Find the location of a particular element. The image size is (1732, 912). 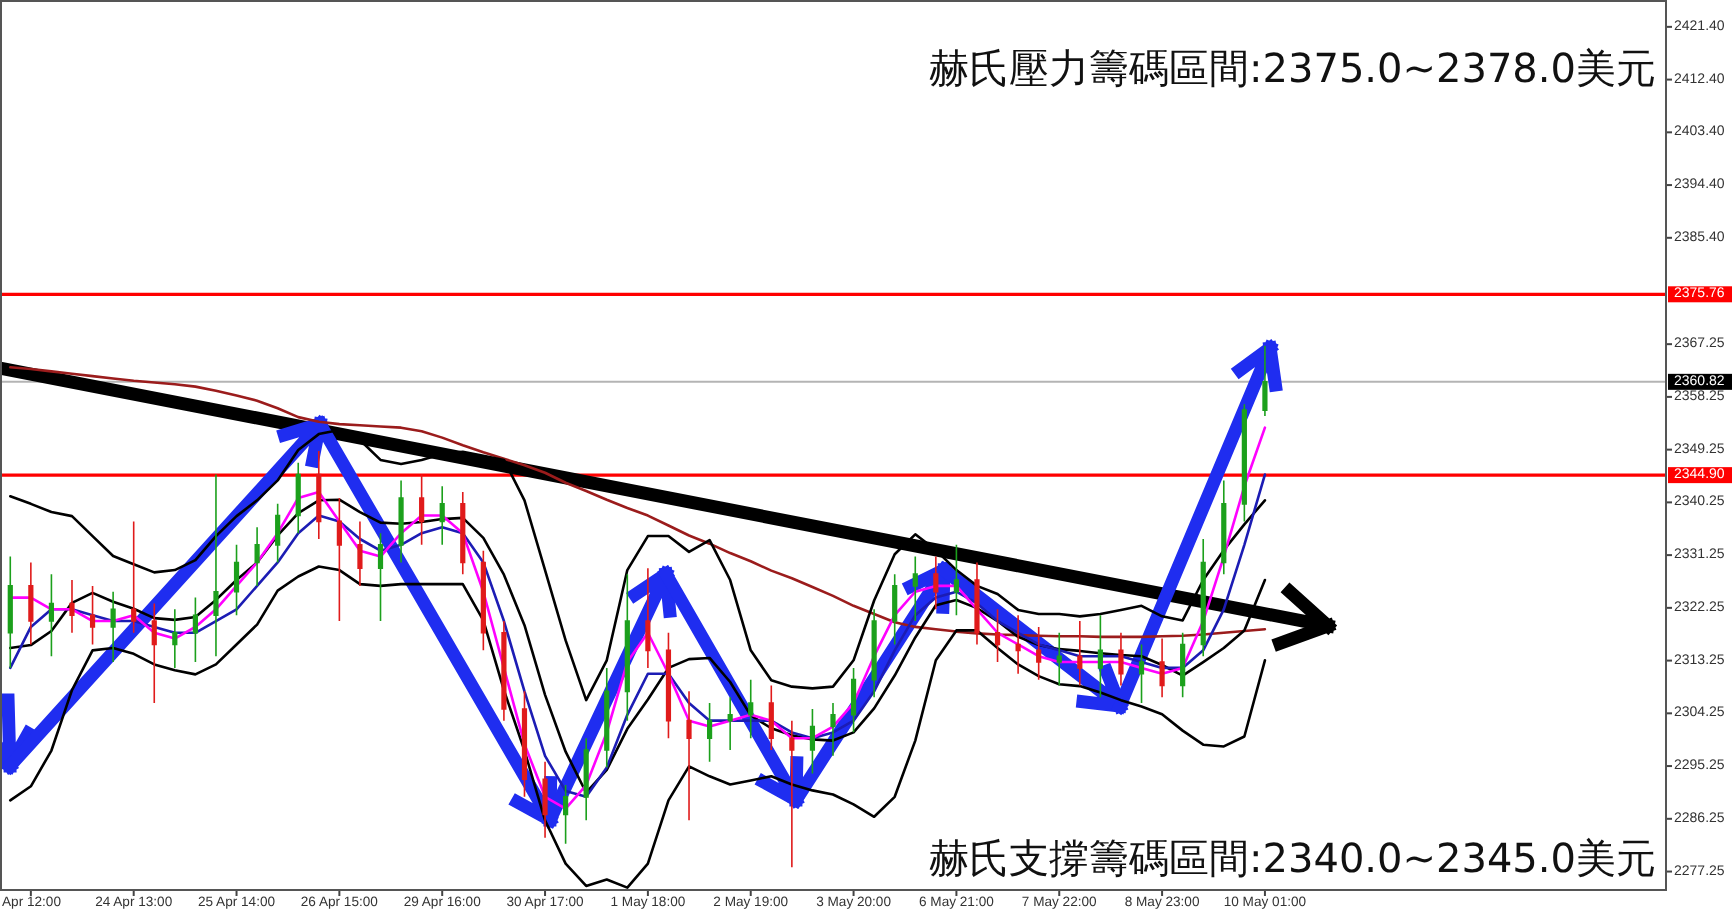

annotation: 赫氏支撐籌碼區間:2340.0~2345.0美元 is located at coordinates (1292, 858).